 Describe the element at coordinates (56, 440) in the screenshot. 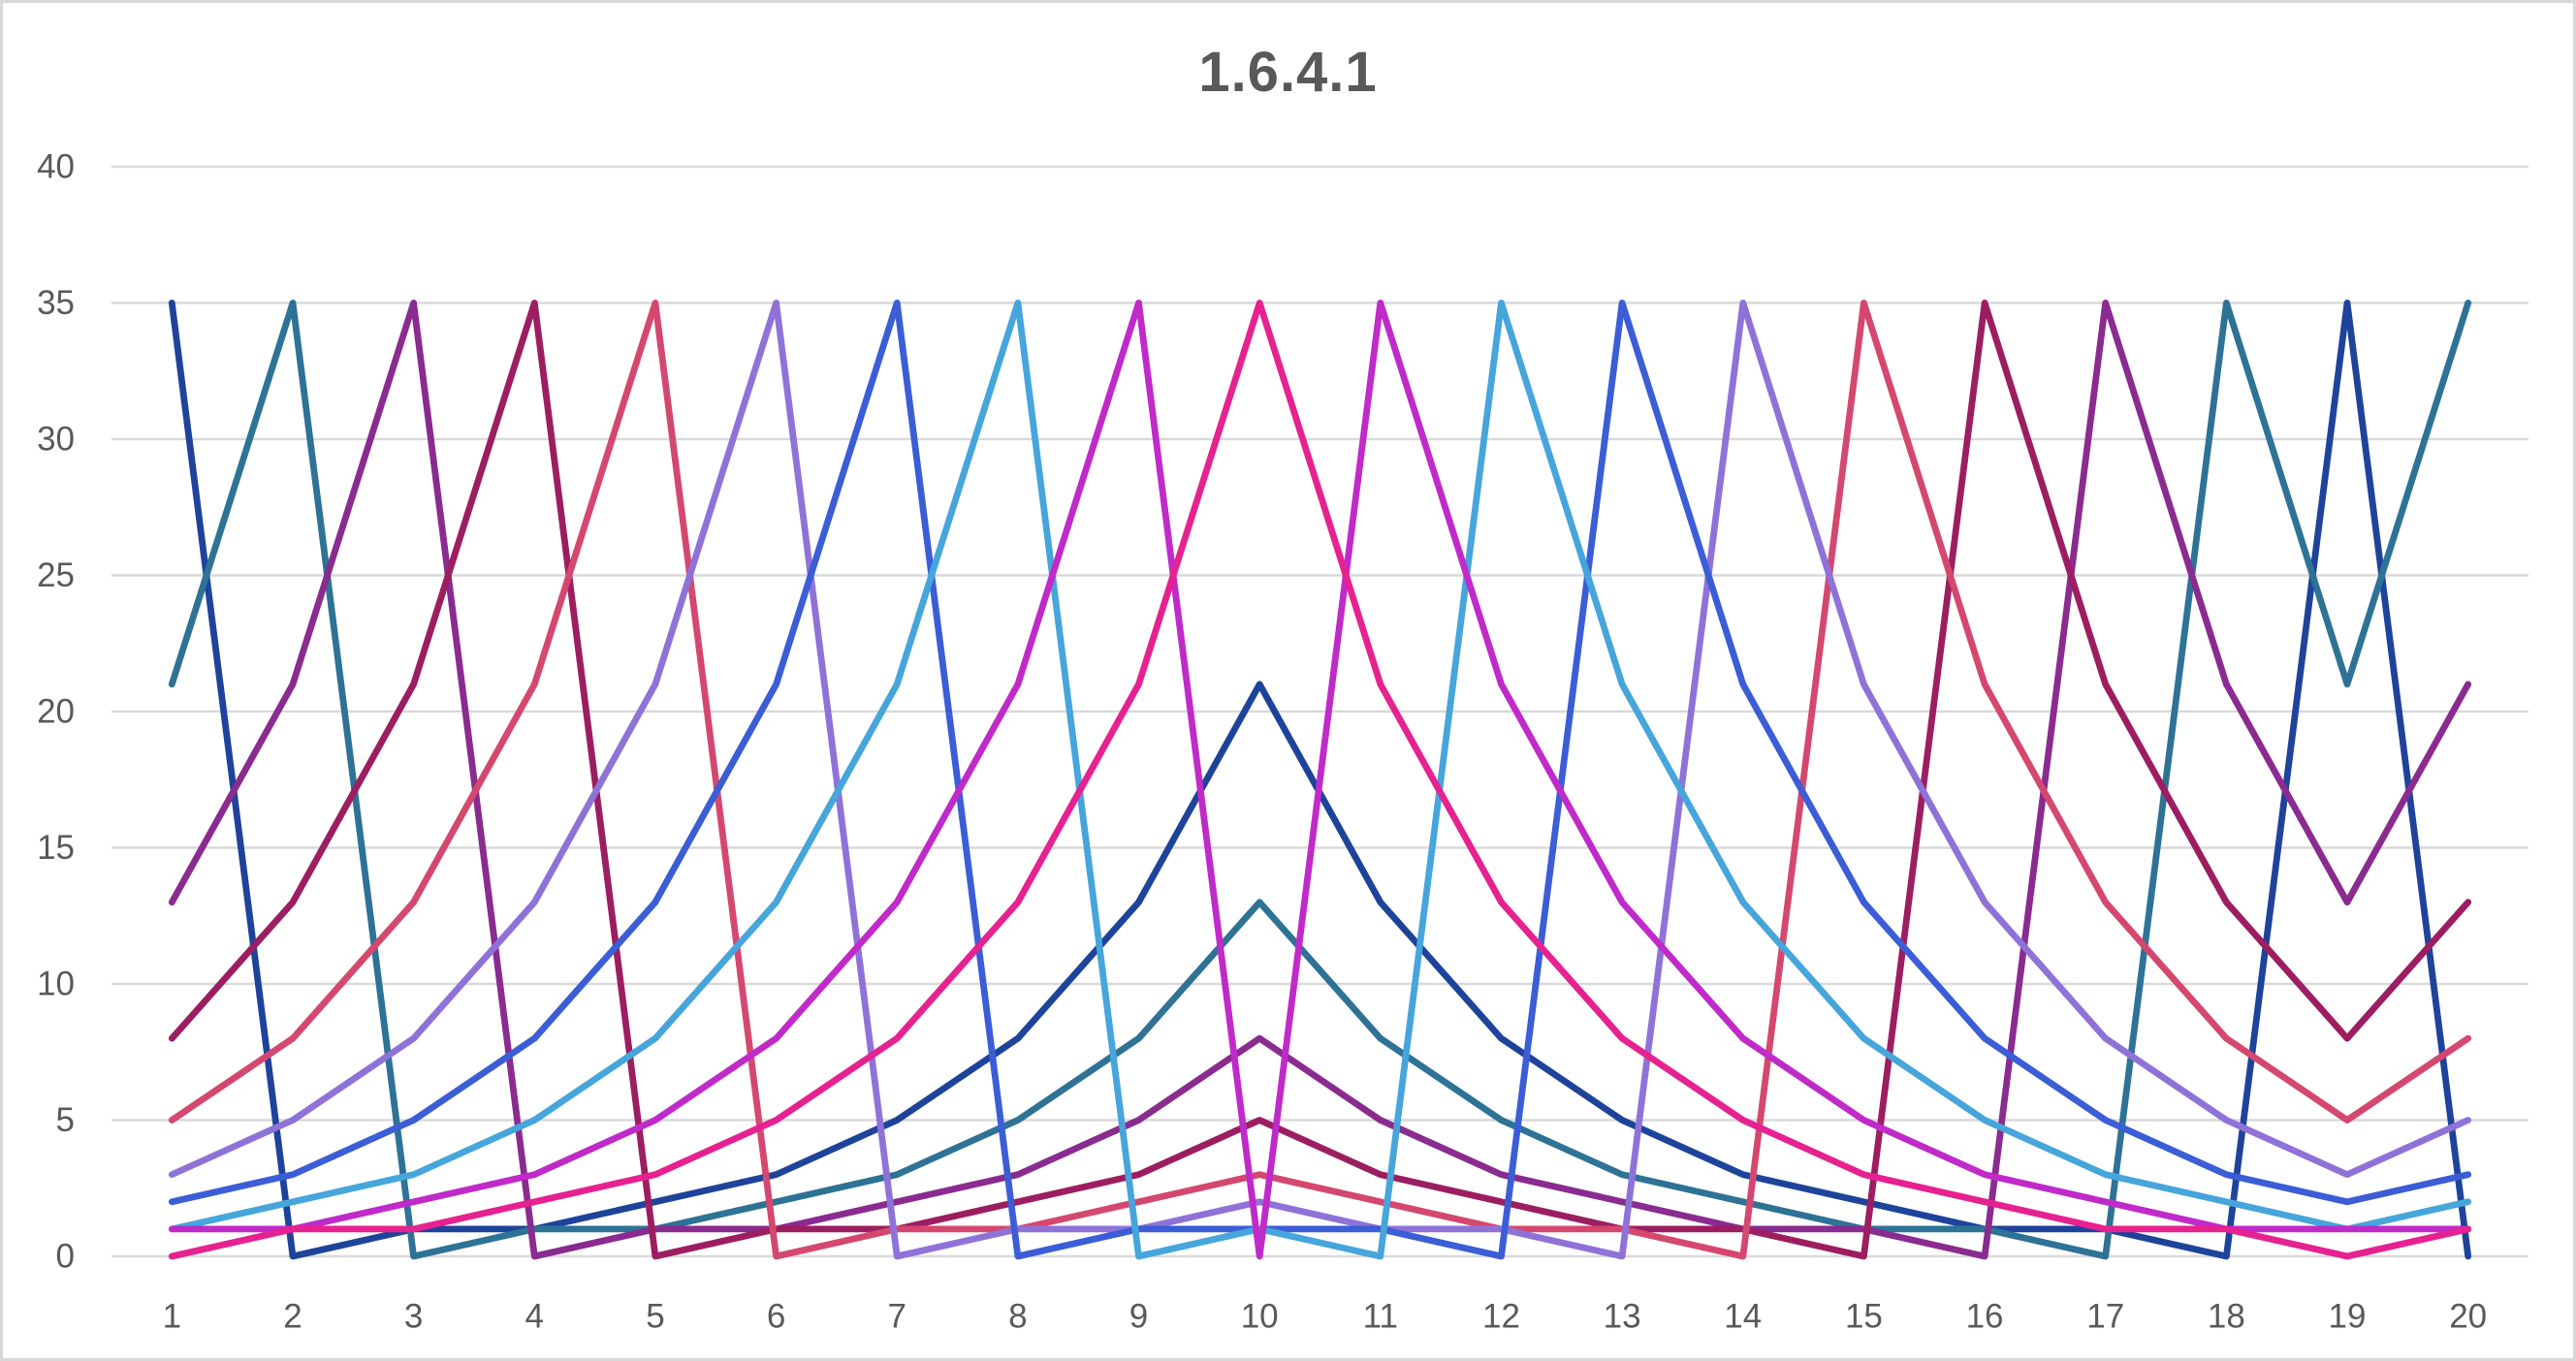

I see `y-axis-tick-label: 30` at that location.